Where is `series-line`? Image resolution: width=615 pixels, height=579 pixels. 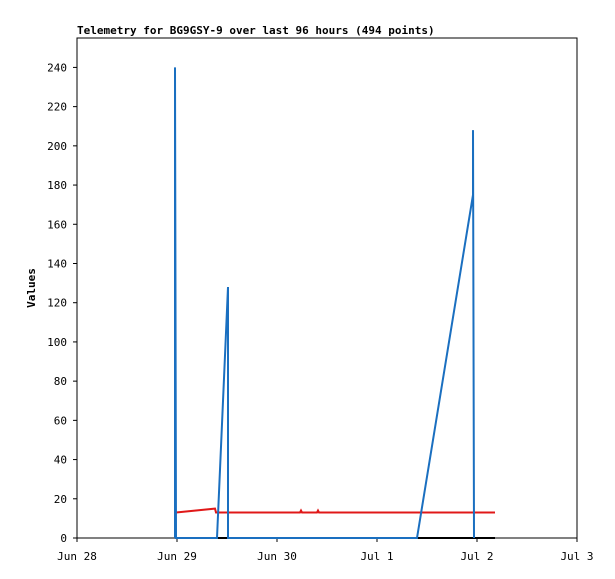
series-line is located at coordinates (335, 510).